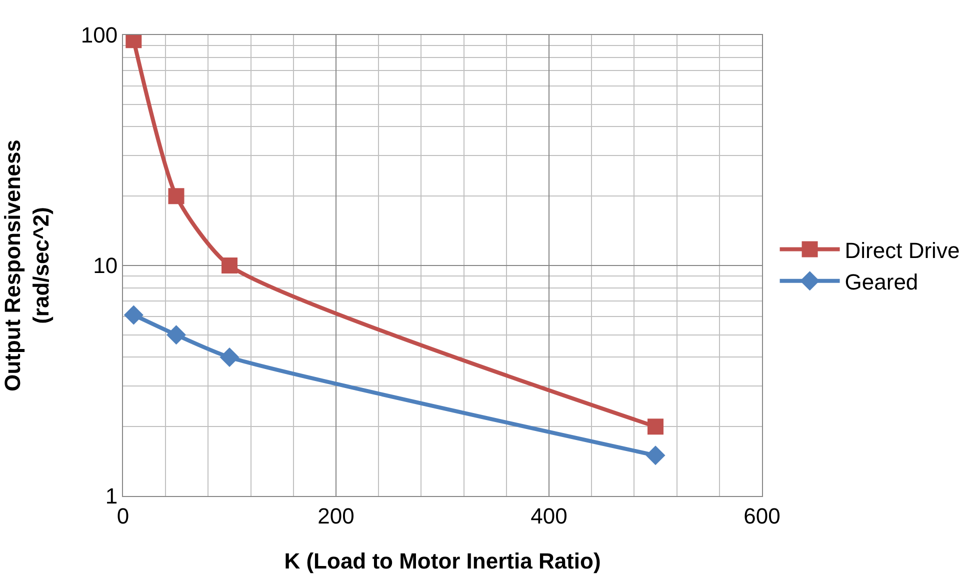  What do you see at coordinates (111, 496) in the screenshot?
I see `y-tick-label: 1` at bounding box center [111, 496].